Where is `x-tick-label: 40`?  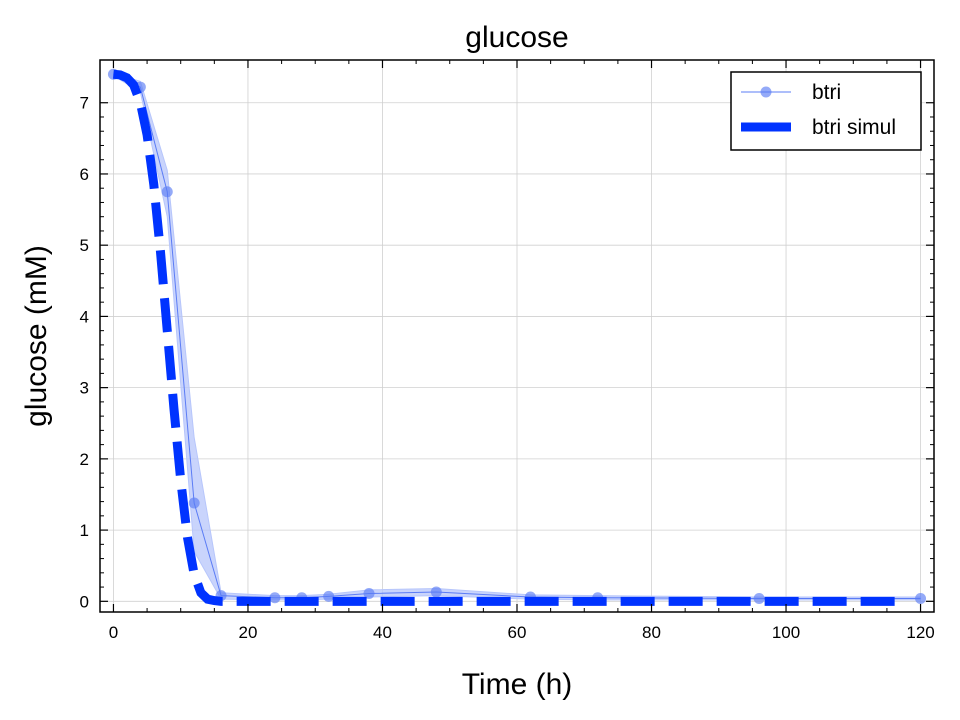
x-tick-label: 40 is located at coordinates (382, 632).